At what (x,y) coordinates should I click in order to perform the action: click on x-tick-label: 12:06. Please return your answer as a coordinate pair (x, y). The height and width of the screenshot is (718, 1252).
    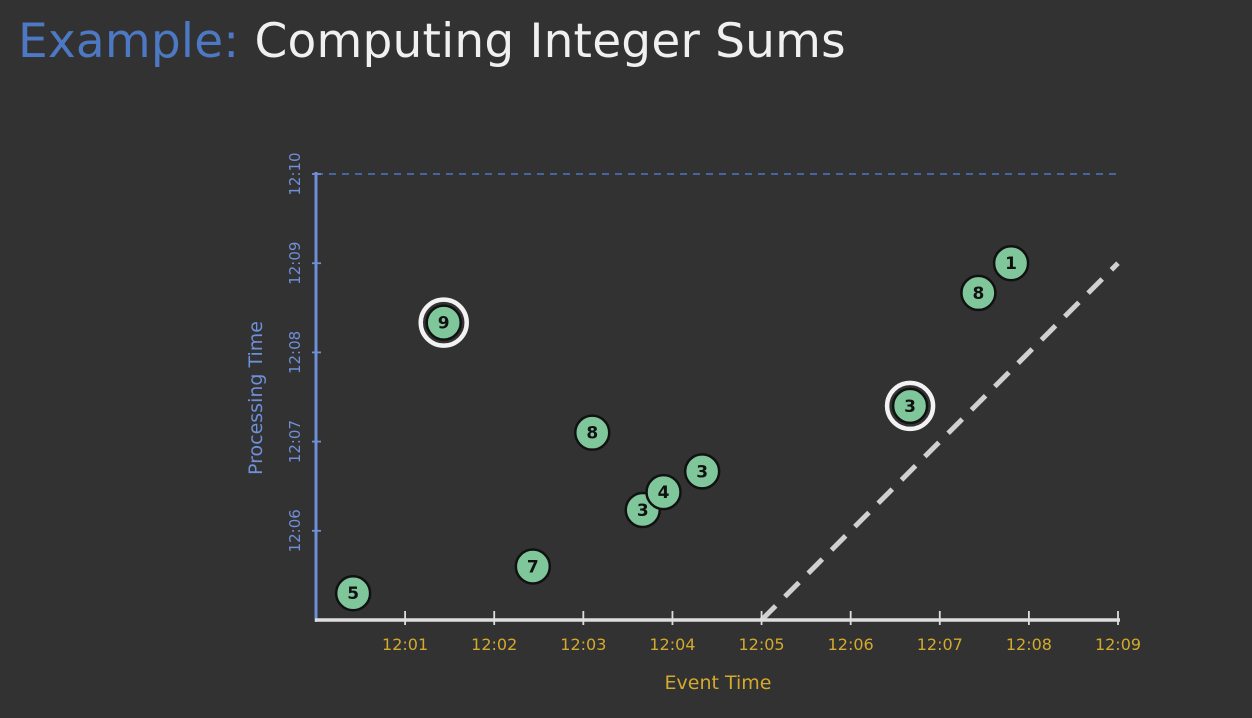
    Looking at the image, I should click on (851, 644).